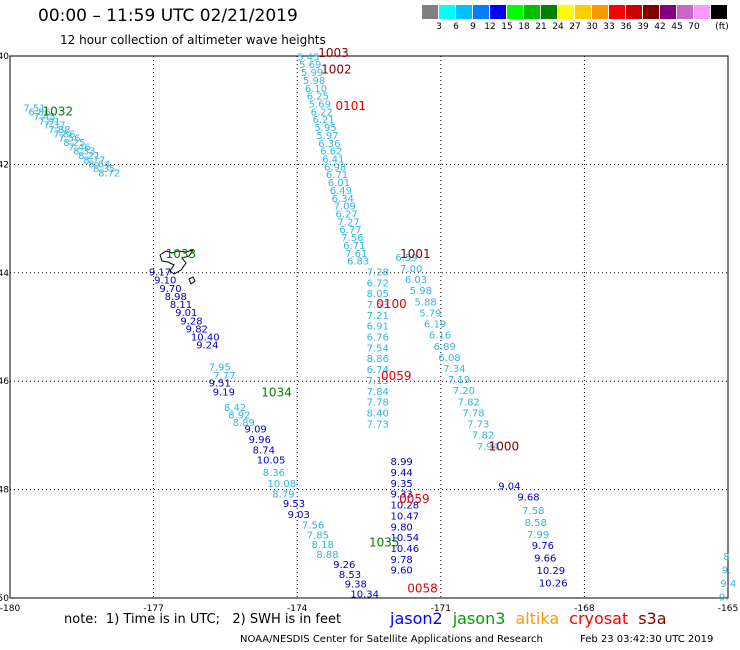 The height and width of the screenshot is (650, 740). Describe the element at coordinates (694, 27) in the screenshot. I see `legend-label: 70` at that location.